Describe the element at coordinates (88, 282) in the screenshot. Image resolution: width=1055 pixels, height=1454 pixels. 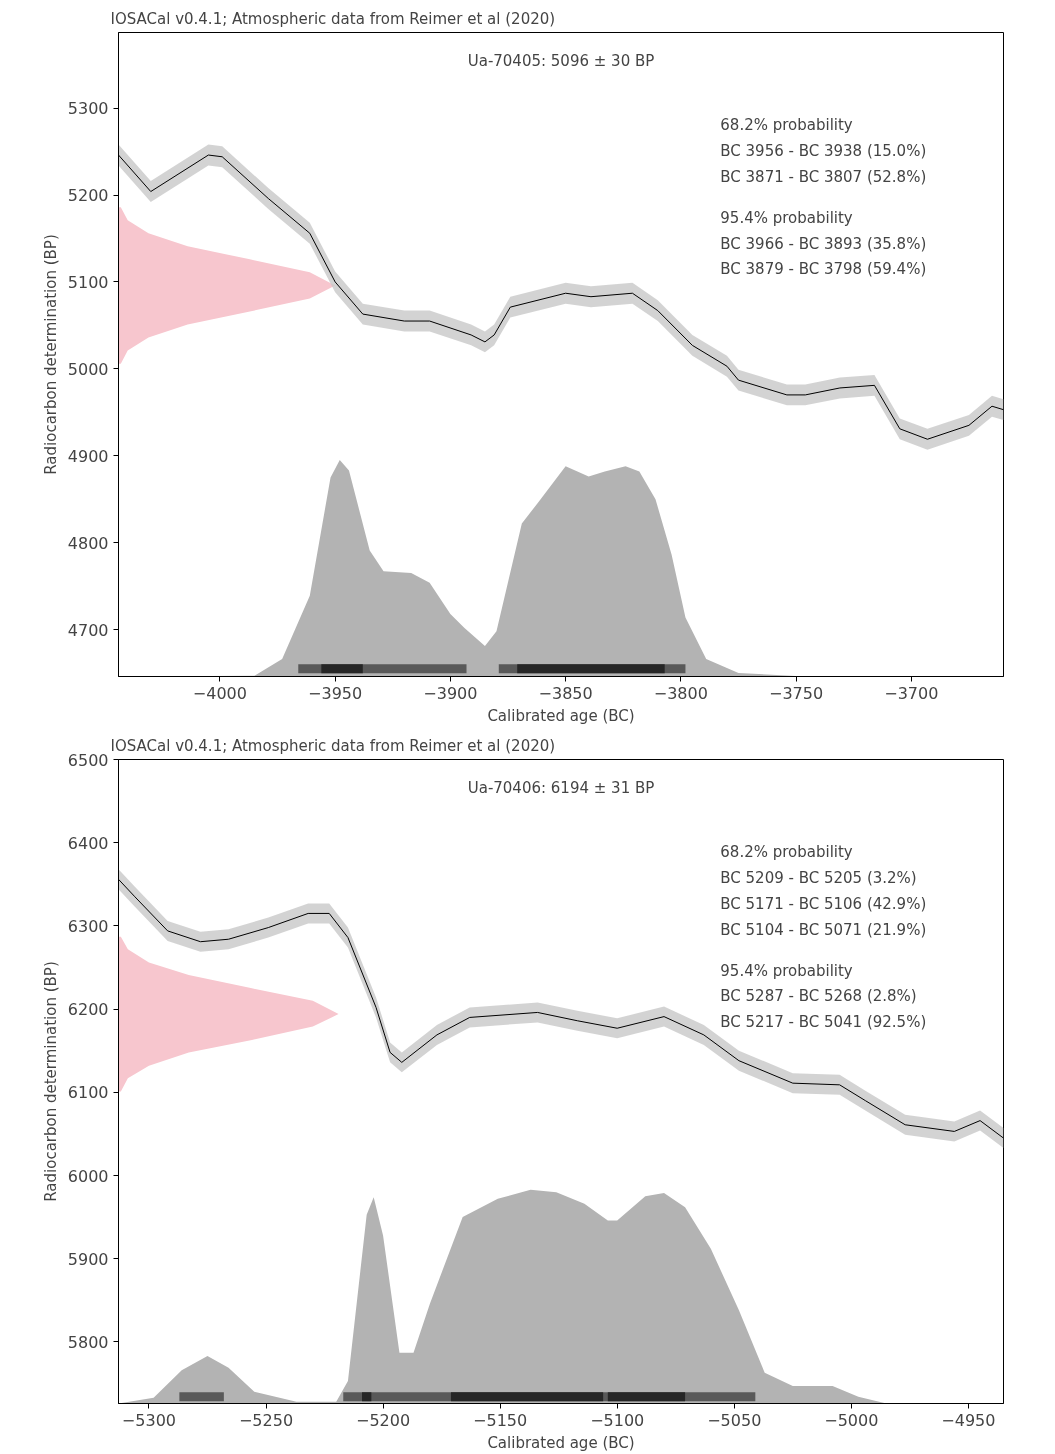
I see `y-tick-label: 5100` at that location.